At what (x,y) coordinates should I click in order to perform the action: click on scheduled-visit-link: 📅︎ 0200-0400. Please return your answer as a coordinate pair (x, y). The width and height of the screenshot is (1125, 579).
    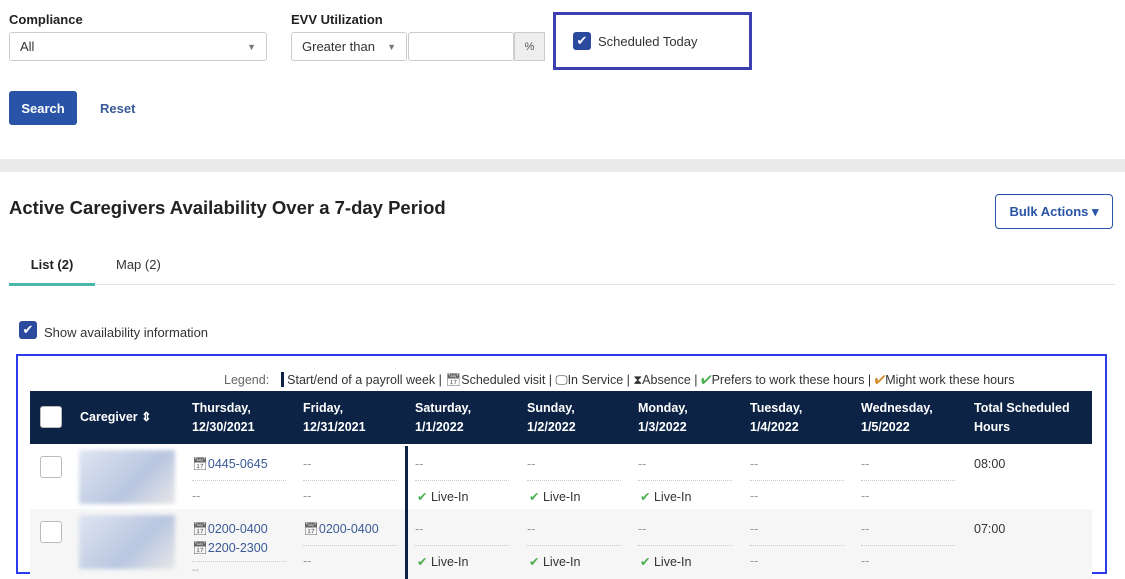
    Looking at the image, I should click on (341, 529).